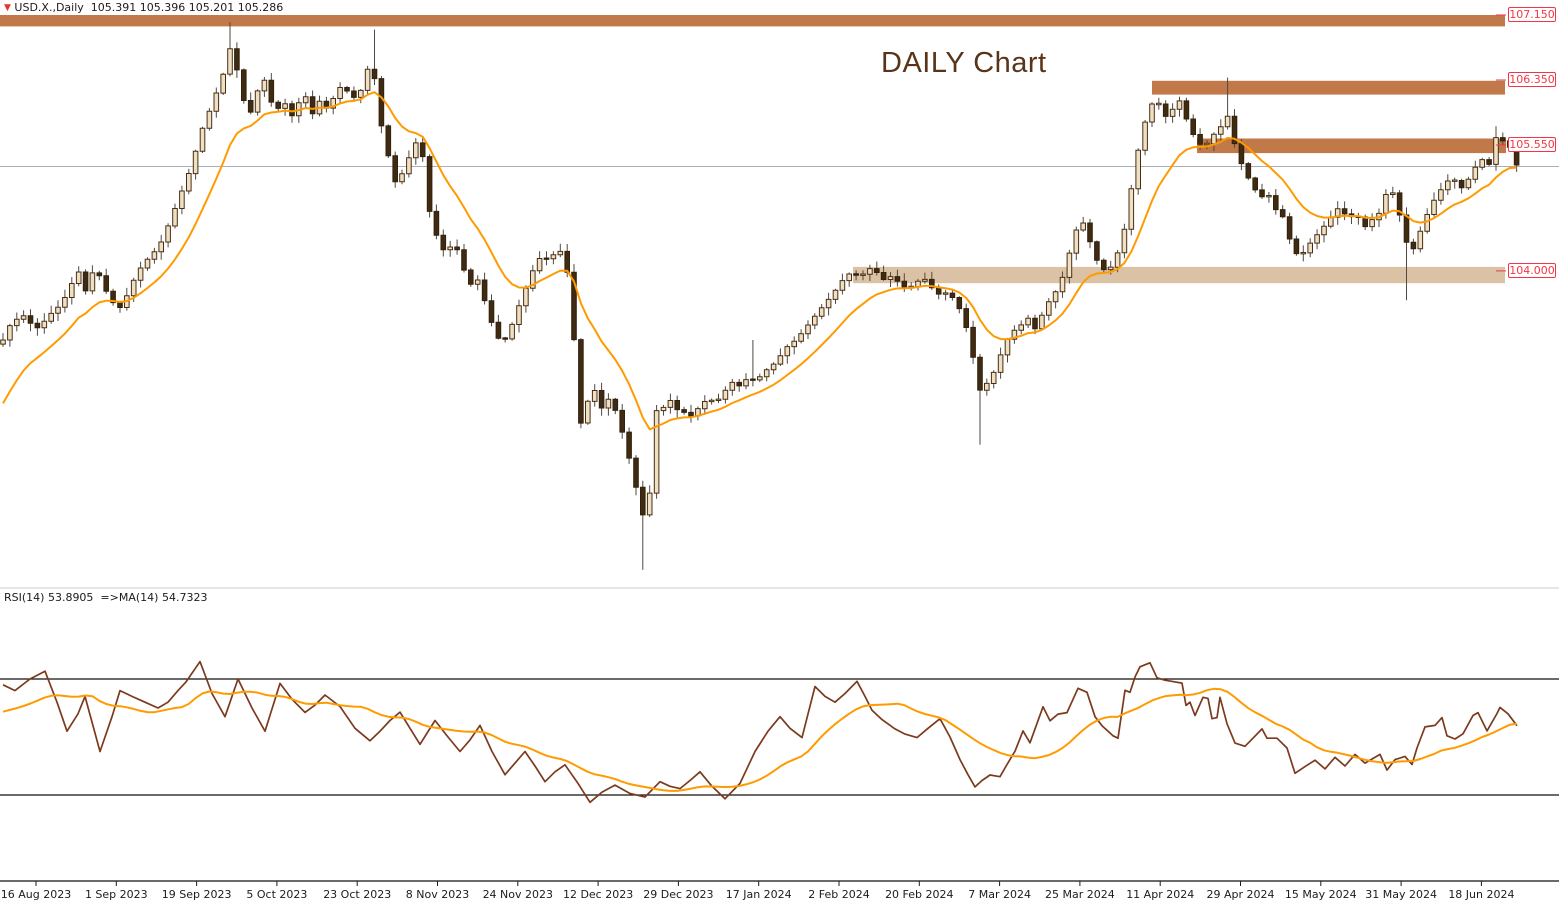 The height and width of the screenshot is (903, 1559). Describe the element at coordinates (1532, 14) in the screenshot. I see `price-label-107.150: 107.150` at that location.